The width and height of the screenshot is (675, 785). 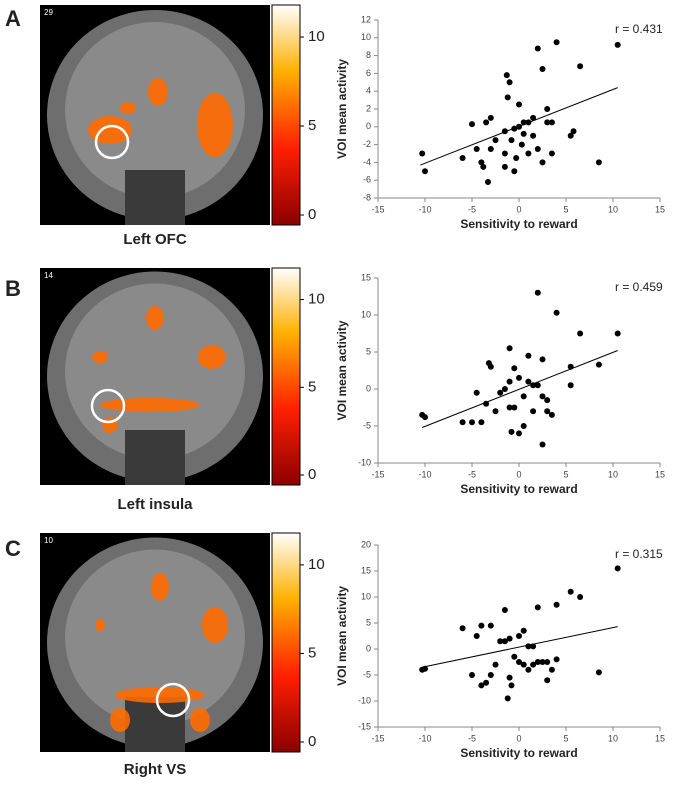 I want to click on x-tick-label: -15, so click(x=377, y=474).